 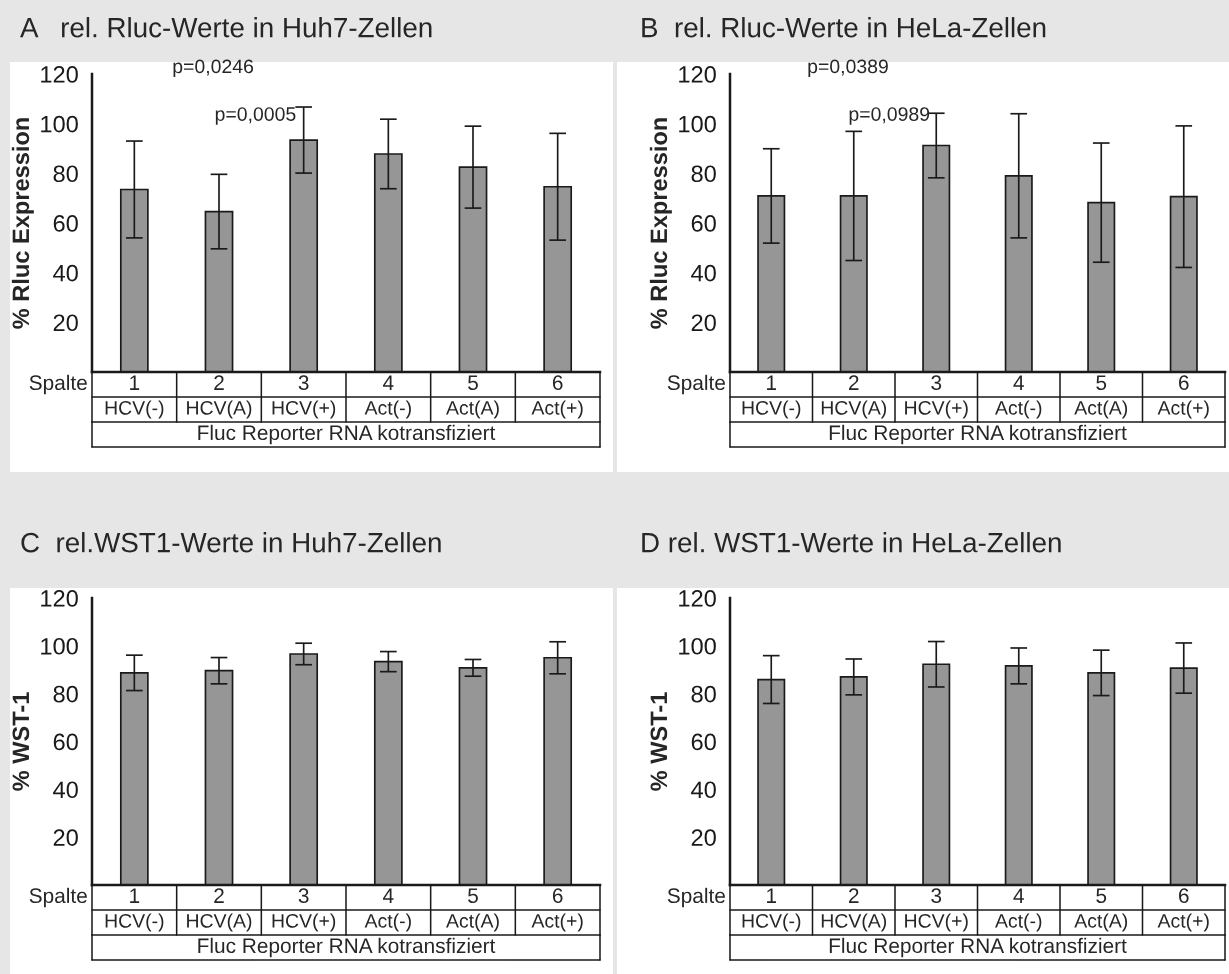 What do you see at coordinates (255, 116) in the screenshot?
I see `annotation: p=0,0005` at bounding box center [255, 116].